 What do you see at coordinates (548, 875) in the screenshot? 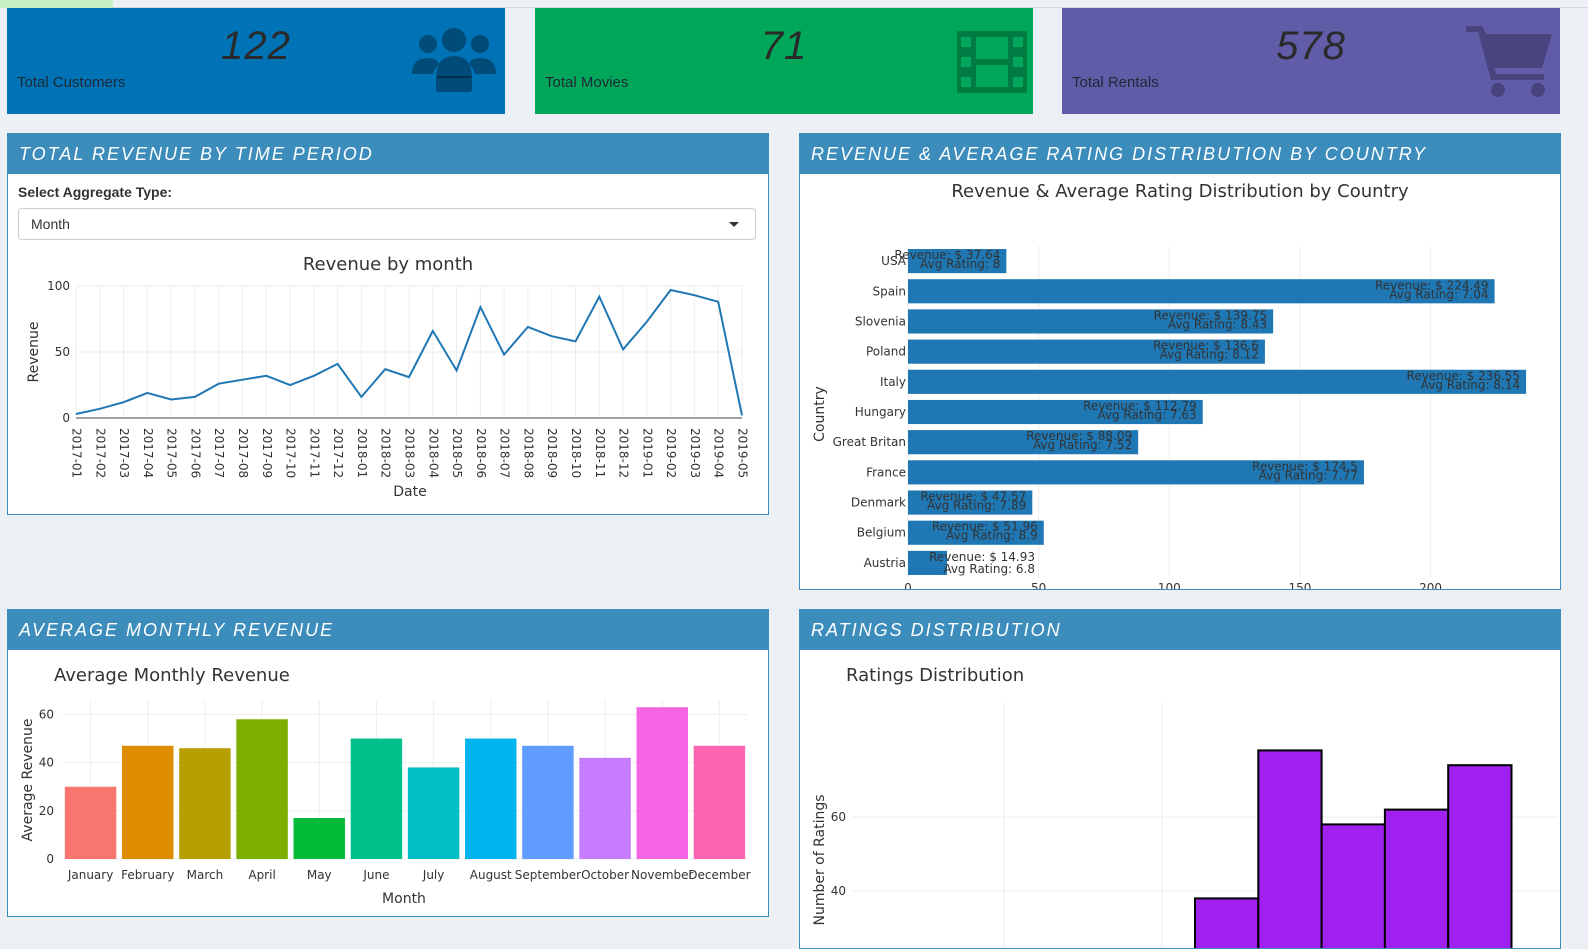
I see `x-tick-label: September` at bounding box center [548, 875].